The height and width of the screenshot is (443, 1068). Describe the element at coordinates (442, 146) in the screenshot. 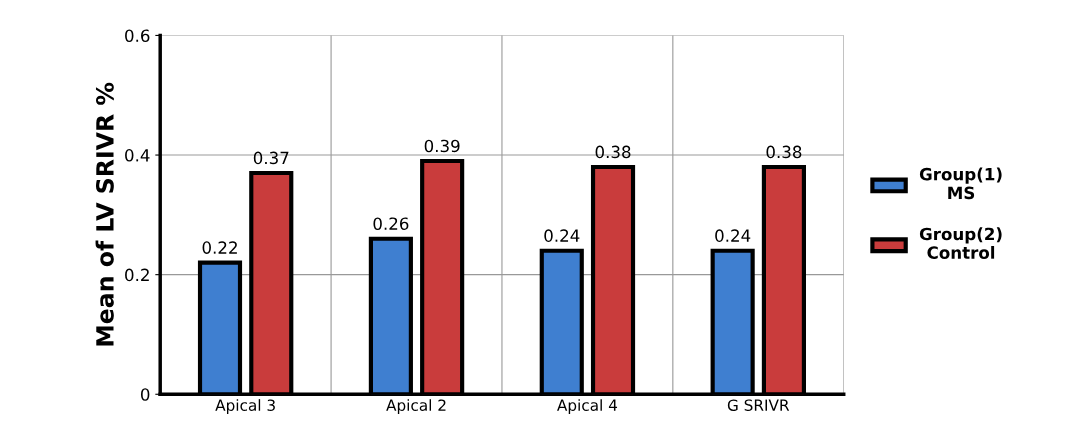

I see `data-label: 0.39` at that location.